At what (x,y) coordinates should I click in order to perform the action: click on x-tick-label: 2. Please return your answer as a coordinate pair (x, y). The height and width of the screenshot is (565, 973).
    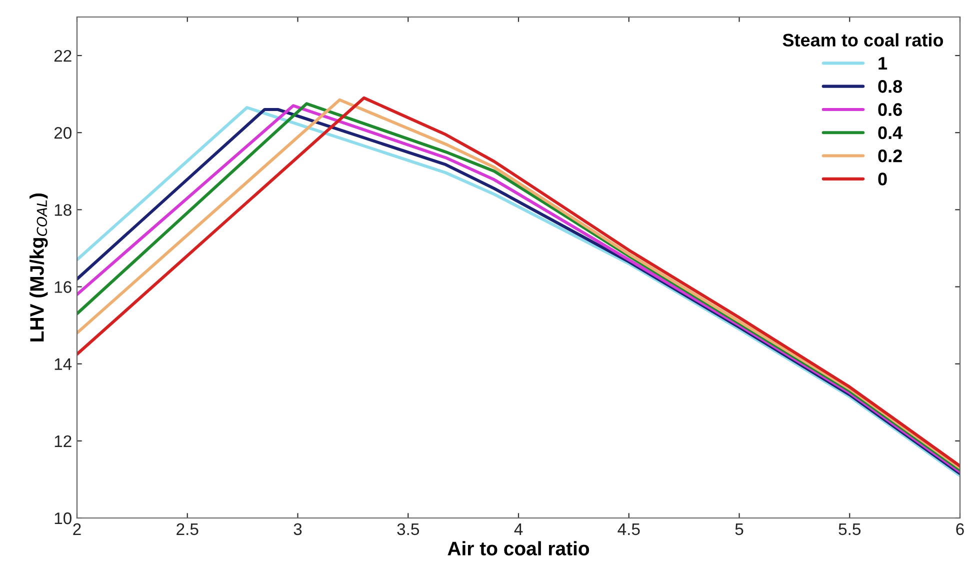
    Looking at the image, I should click on (77, 529).